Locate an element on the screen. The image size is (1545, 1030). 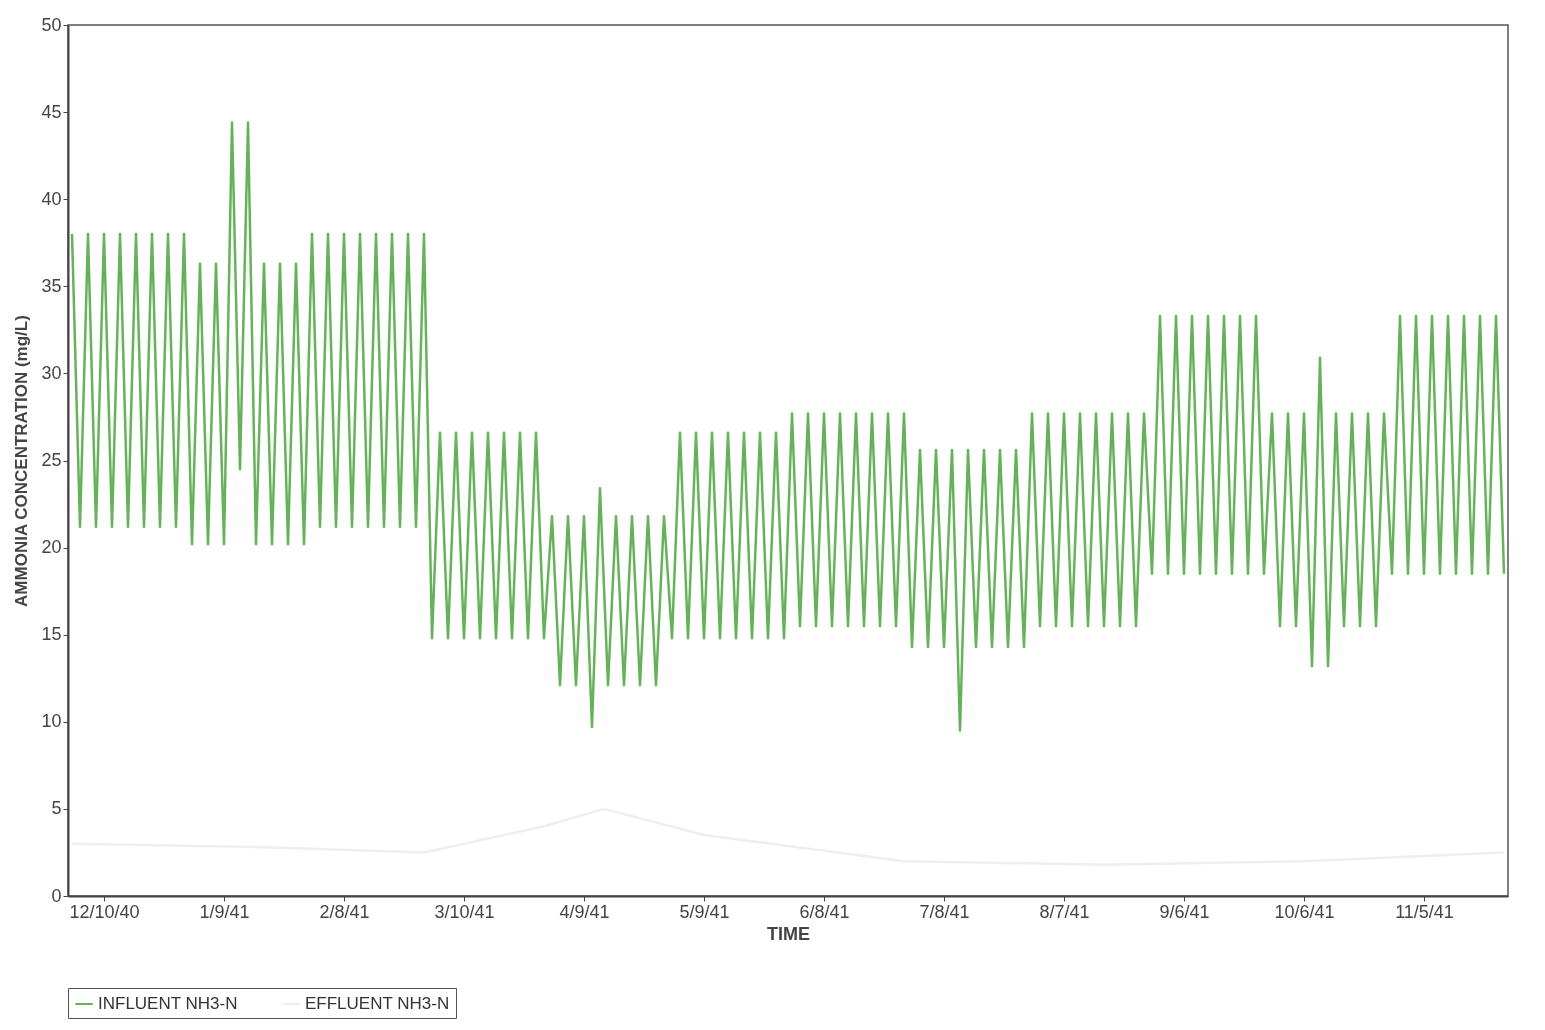
x-tick-label: 7/8/41 is located at coordinates (944, 911).